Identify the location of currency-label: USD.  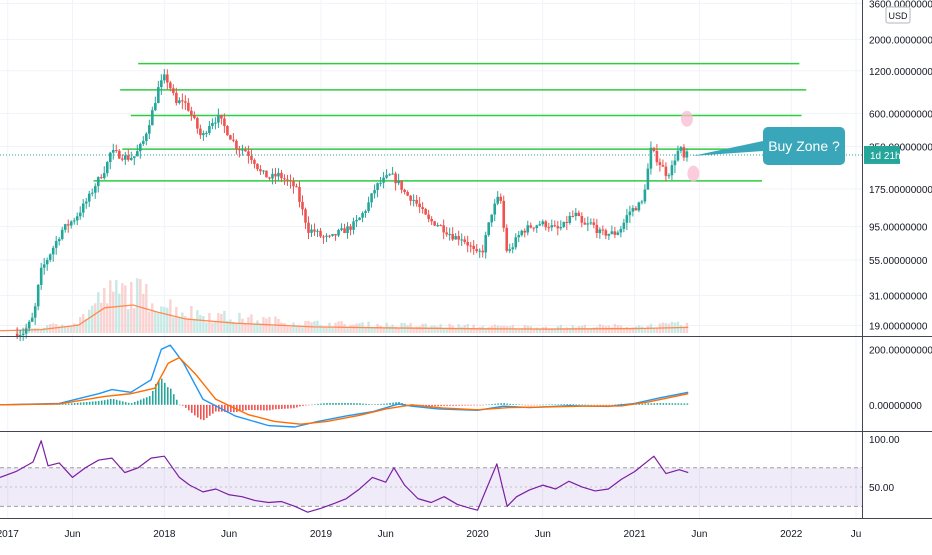
(898, 16).